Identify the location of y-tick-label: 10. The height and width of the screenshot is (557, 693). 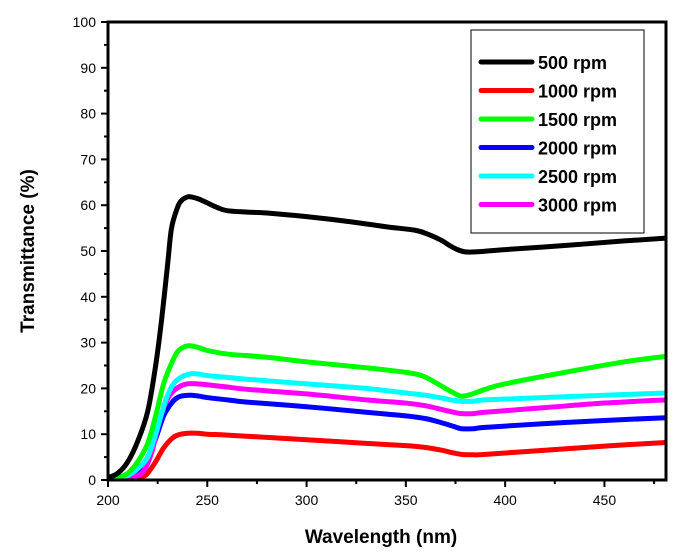
(88, 434).